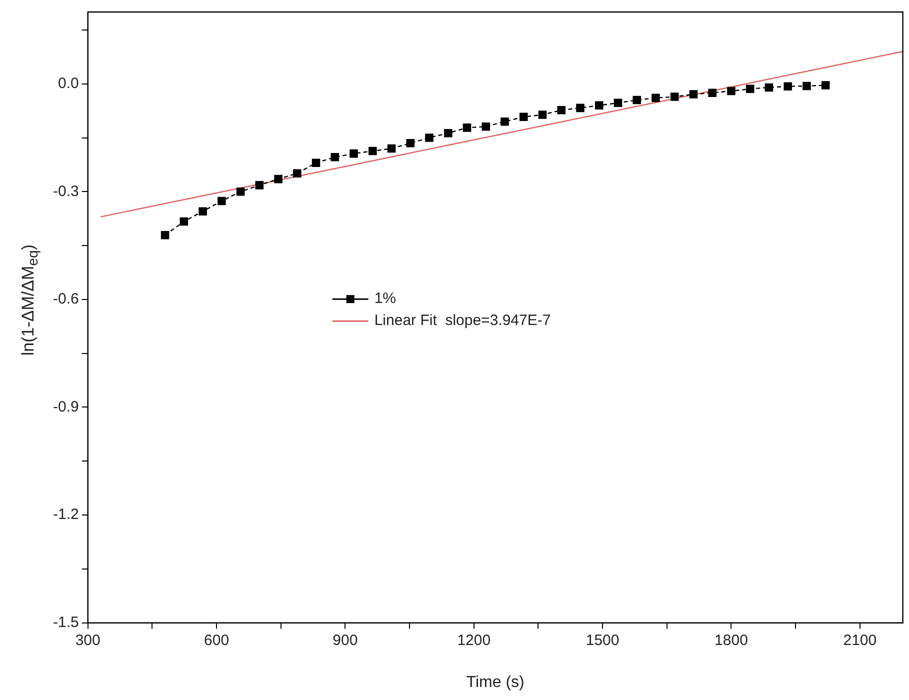 The height and width of the screenshot is (700, 909). What do you see at coordinates (65, 299) in the screenshot?
I see `y-tick-label: -0.6` at bounding box center [65, 299].